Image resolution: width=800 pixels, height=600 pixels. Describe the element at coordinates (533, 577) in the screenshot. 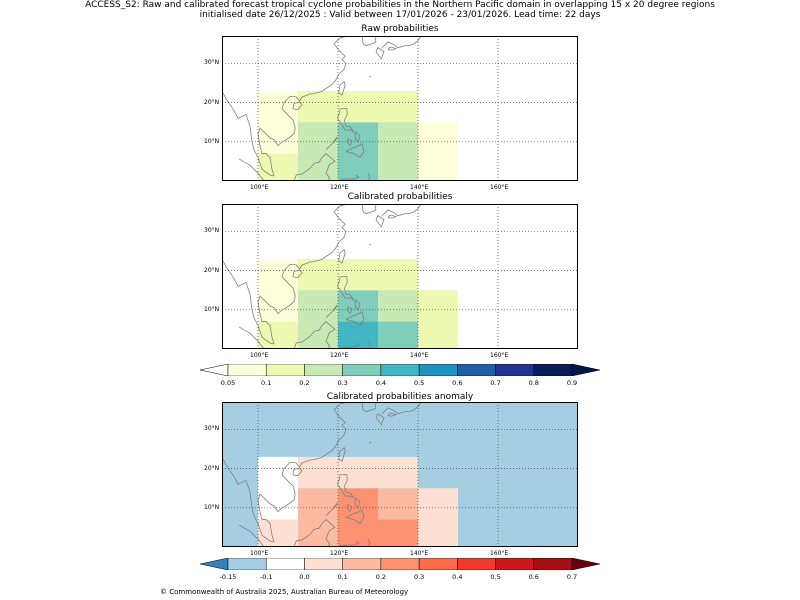

I see `anomaly-colorbar-tick-label: 0.6` at that location.